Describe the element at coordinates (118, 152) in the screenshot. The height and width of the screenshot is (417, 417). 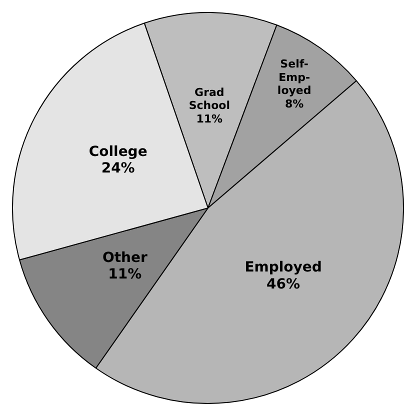
I see `slice-label: College` at that location.